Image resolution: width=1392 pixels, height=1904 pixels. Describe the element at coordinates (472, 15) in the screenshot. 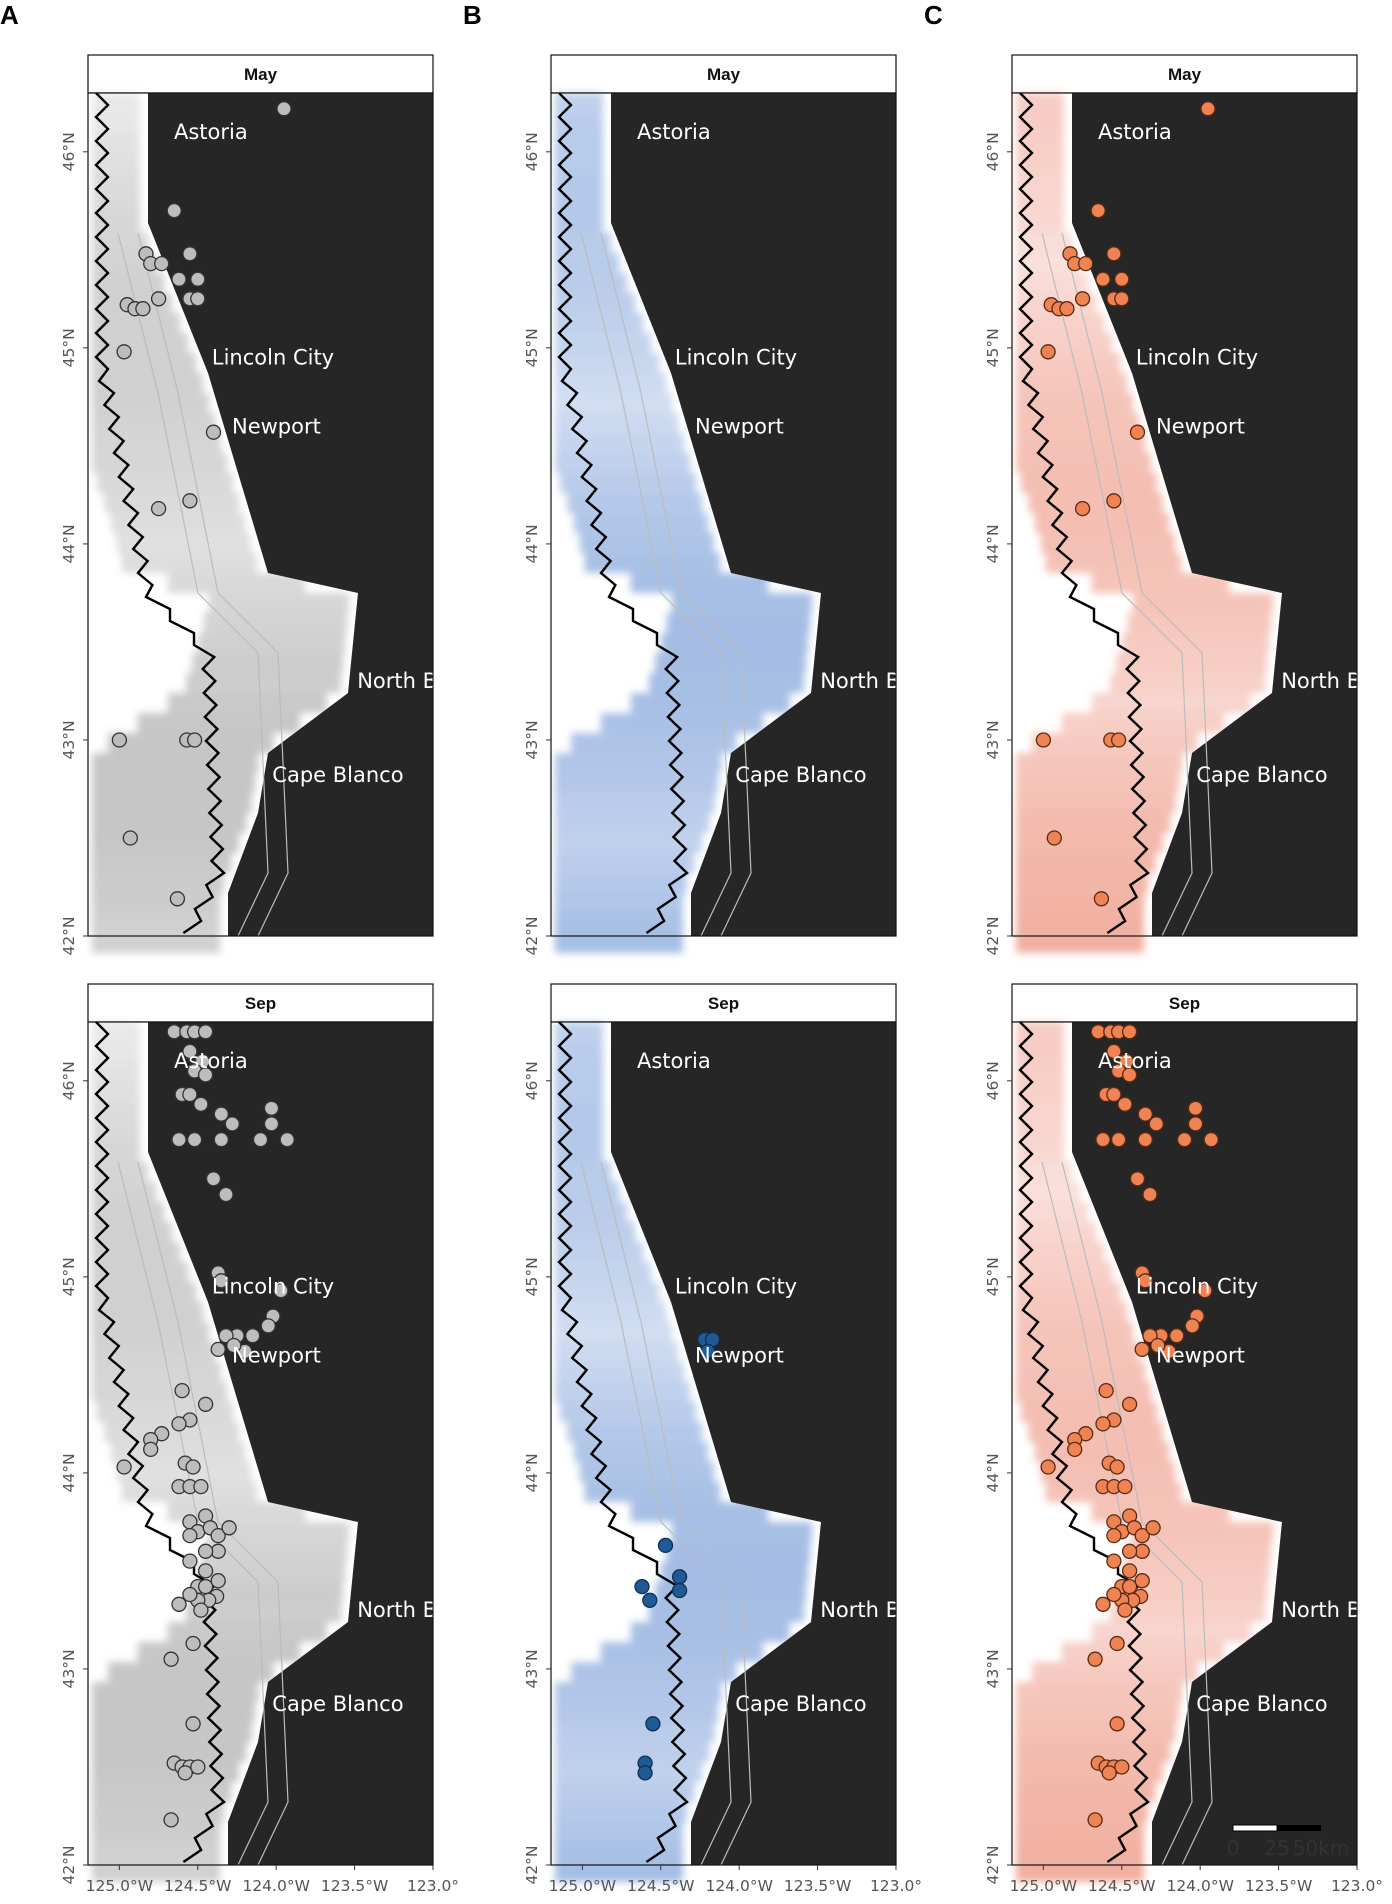

I see `panel-label: B` at that location.